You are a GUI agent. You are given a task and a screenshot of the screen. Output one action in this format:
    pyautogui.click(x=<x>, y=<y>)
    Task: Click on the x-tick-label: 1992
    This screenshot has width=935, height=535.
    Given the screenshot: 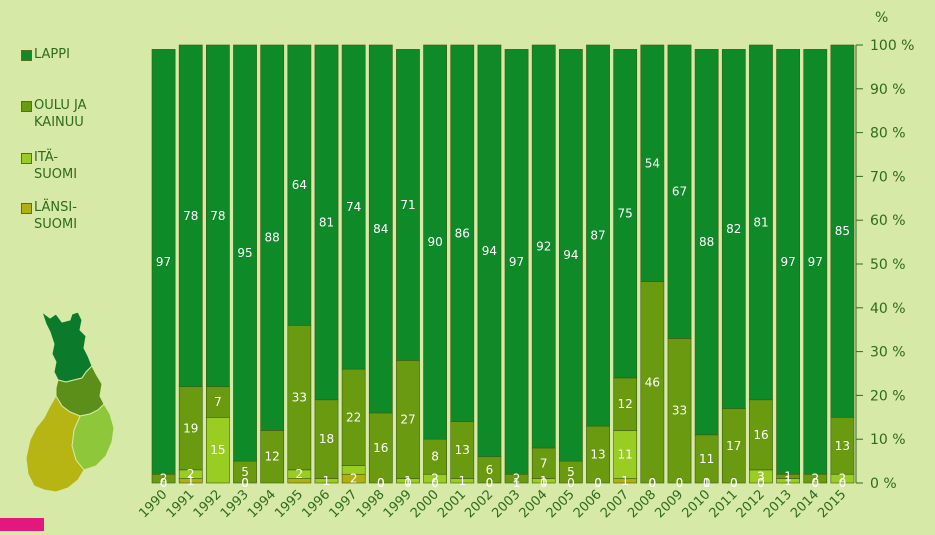 What is the action you would take?
    pyautogui.click(x=208, y=504)
    